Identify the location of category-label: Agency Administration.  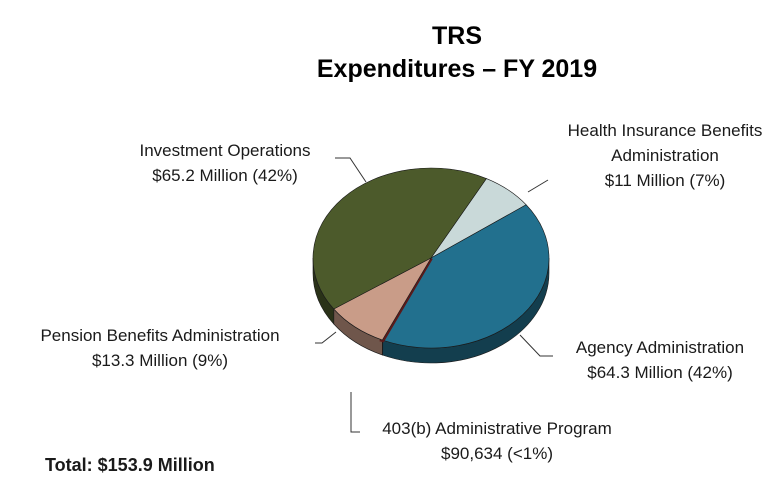
(660, 347).